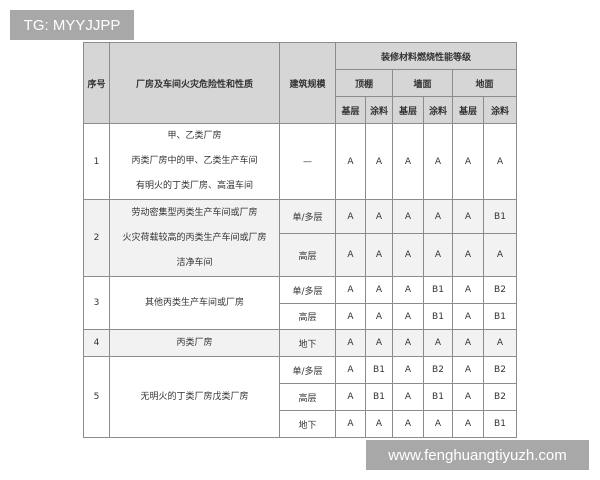  I want to click on description-line: 火灾荷载较高的丙类生产车间或厂房, so click(194, 237).